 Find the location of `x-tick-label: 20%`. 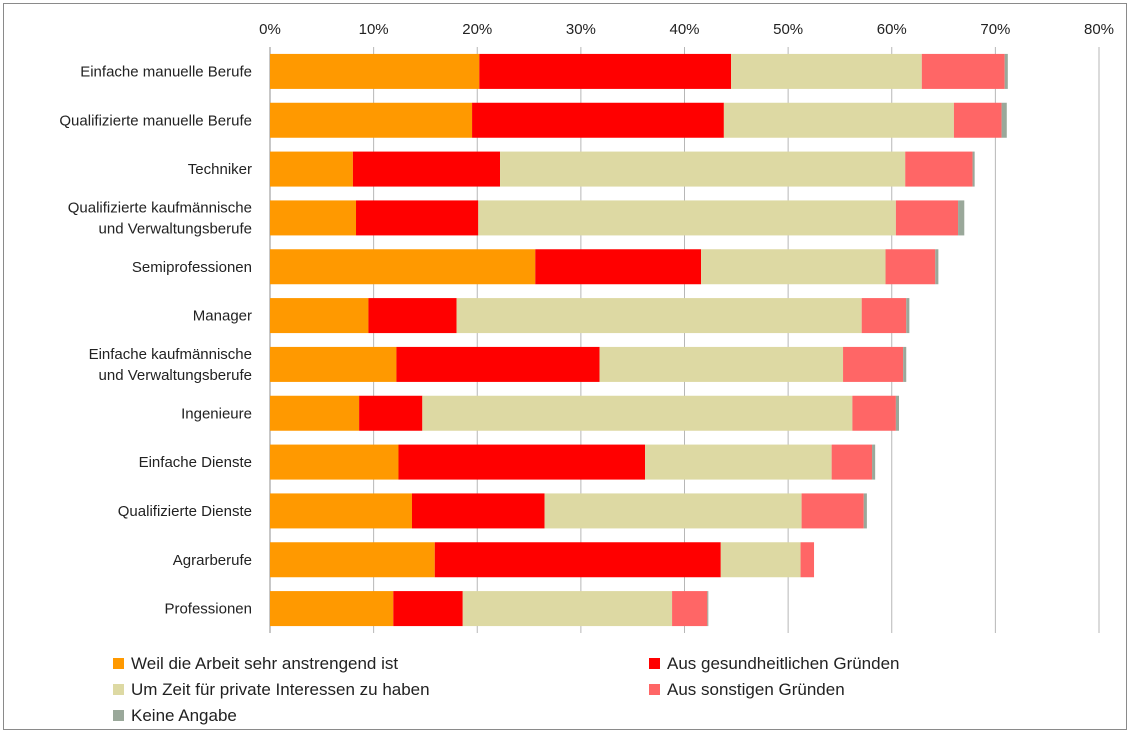

x-tick-label: 20% is located at coordinates (477, 29).